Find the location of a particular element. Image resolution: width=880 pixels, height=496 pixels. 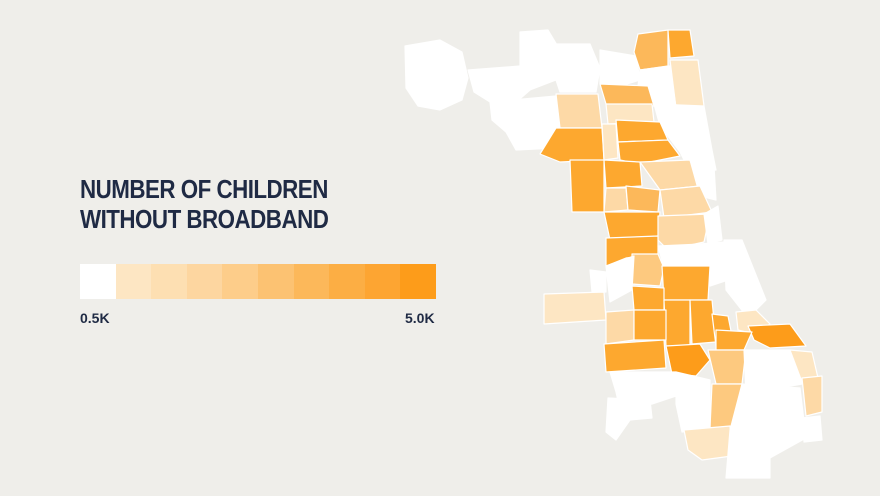

map-region-new-city is located at coordinates (677, 323).